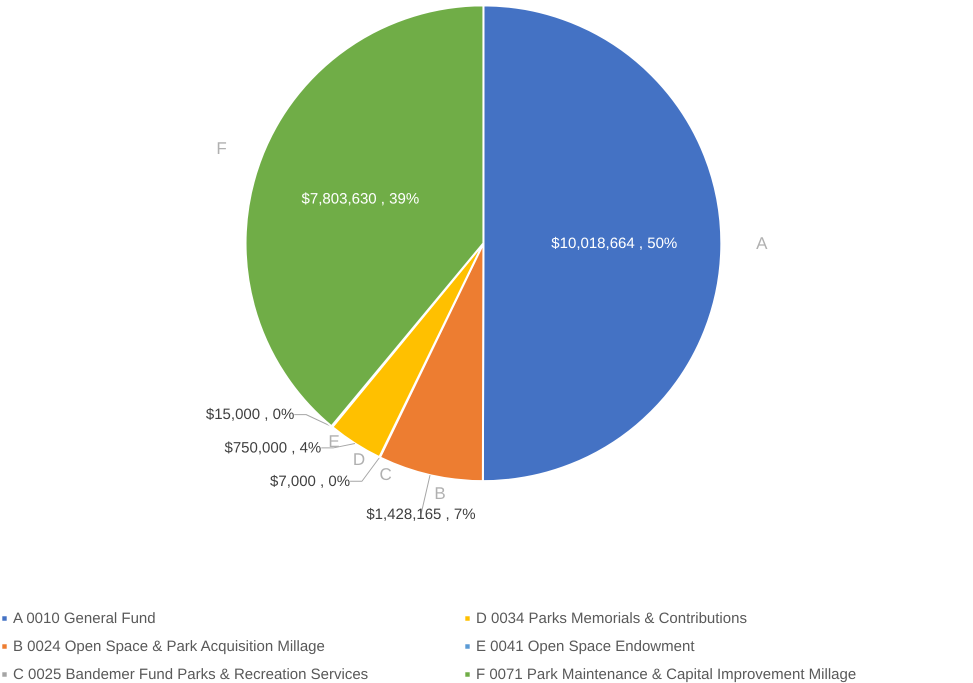  I want to click on text: C, so click(385, 474).